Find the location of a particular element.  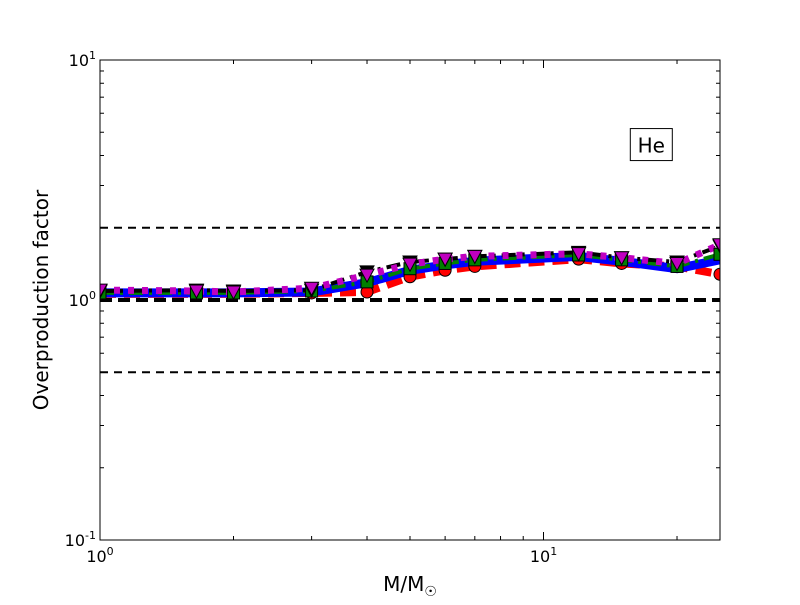

x-axis-label: M/M is located at coordinates (403, 584).